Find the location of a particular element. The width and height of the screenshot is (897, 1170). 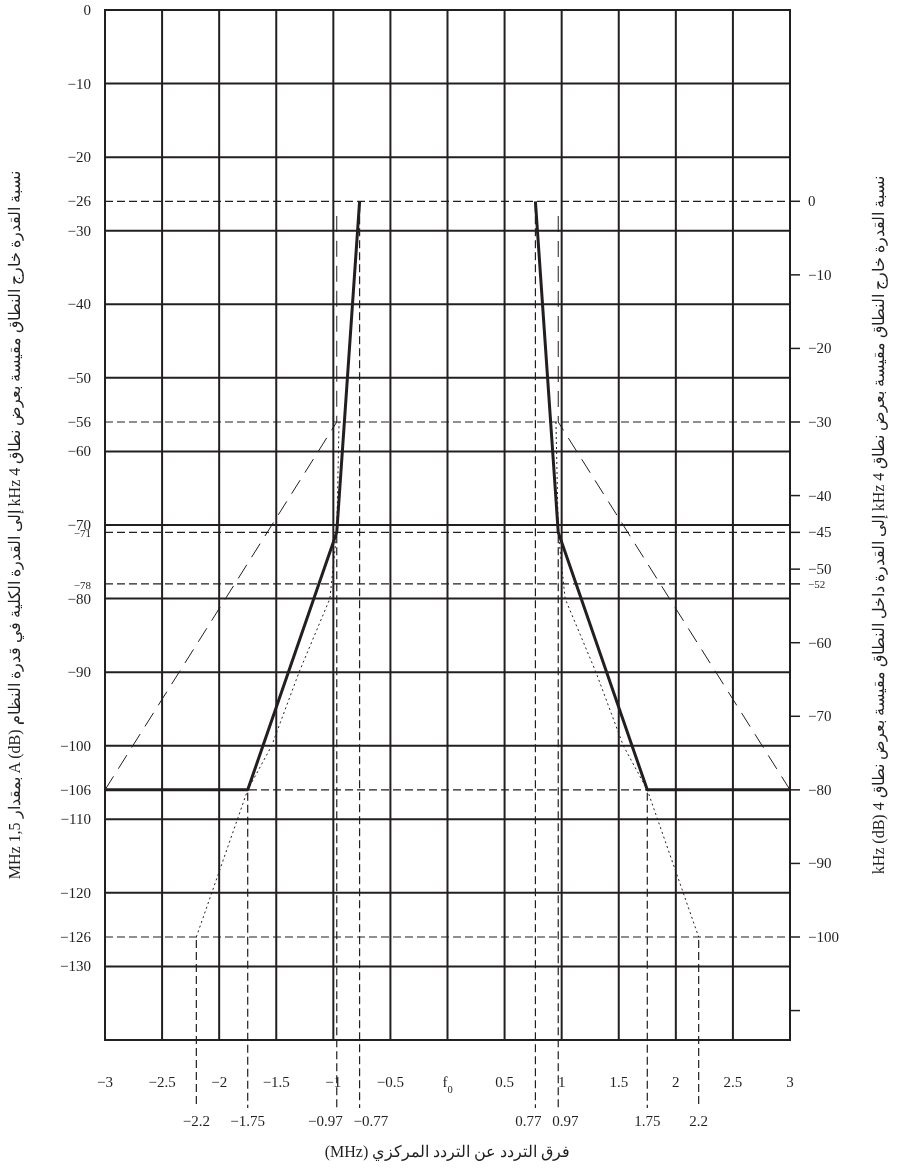

x-tick-label: 2 is located at coordinates (676, 1082).